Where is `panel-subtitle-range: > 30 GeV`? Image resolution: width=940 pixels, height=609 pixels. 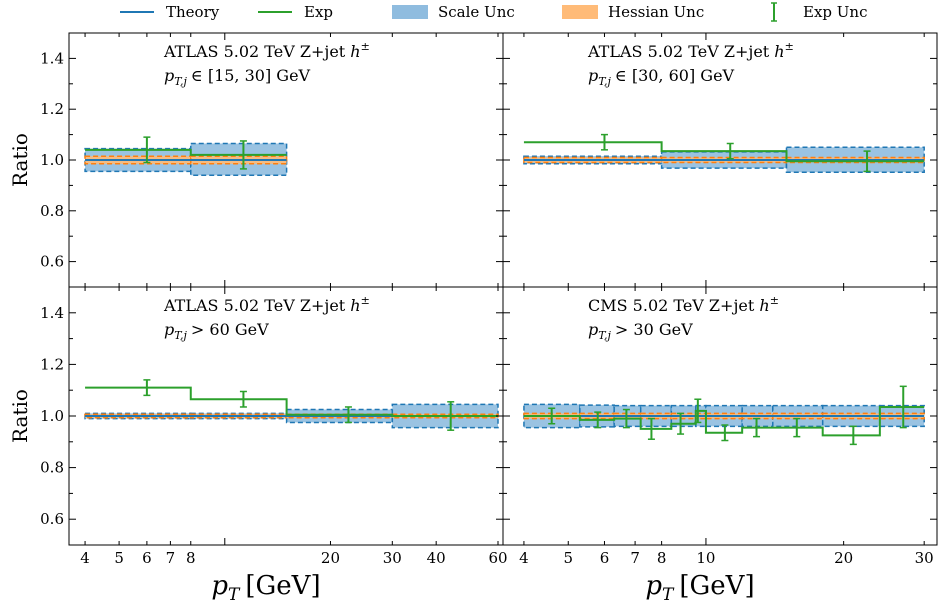
panel-subtitle-range: > 30 GeV is located at coordinates (654, 329).